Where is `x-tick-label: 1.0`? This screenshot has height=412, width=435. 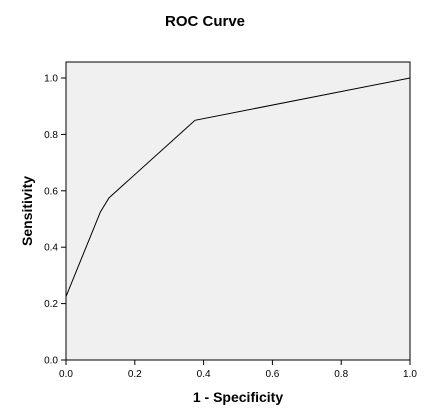 x-tick-label: 1.0 is located at coordinates (410, 374).